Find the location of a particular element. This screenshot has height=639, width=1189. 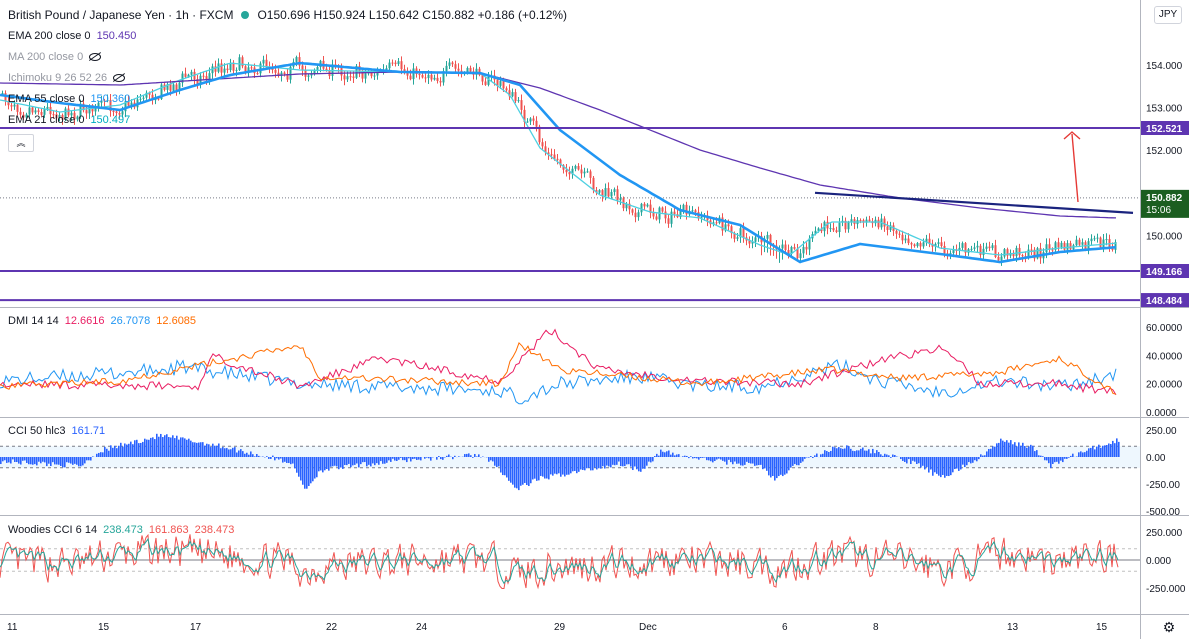

dmi-legend: DMI 14 14 12.6616 26.7078 12.6085 is located at coordinates (102, 321).